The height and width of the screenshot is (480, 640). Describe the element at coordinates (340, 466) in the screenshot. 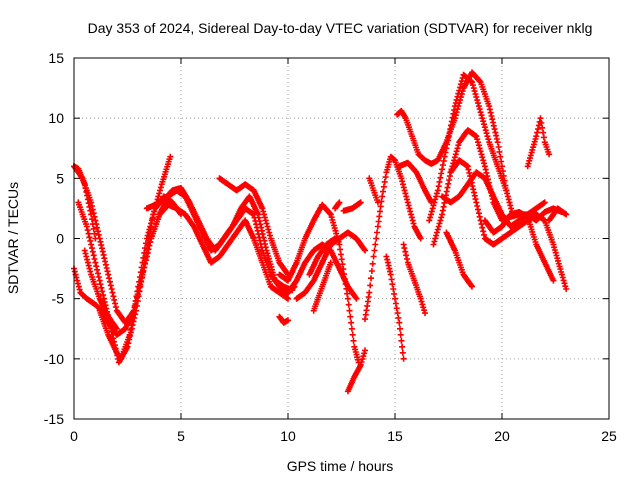

I see `x-axis-label: GPS time / hours` at that location.